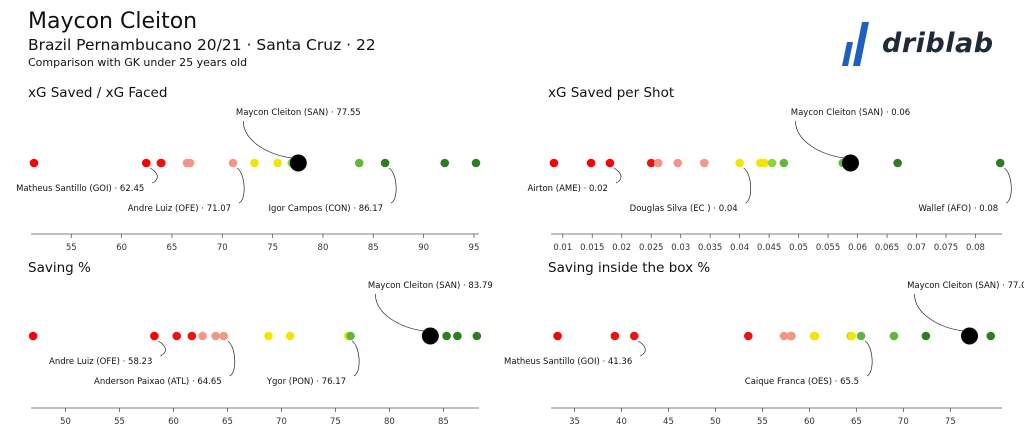 The image size is (1024, 444). I want to click on chart-saving-tick-label: 70, so click(281, 422).